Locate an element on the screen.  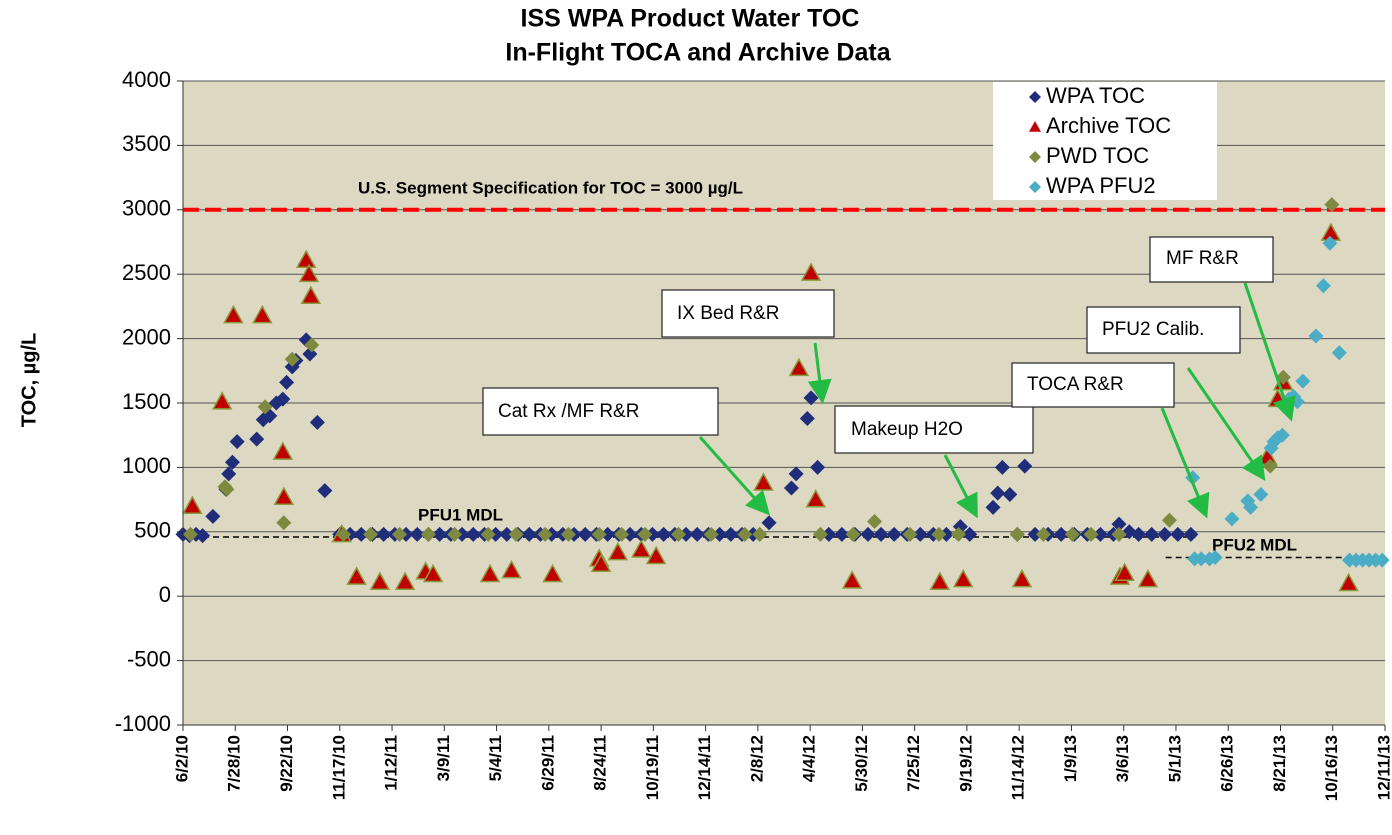
x-tick-label: 11/17/10 is located at coordinates (338, 767).